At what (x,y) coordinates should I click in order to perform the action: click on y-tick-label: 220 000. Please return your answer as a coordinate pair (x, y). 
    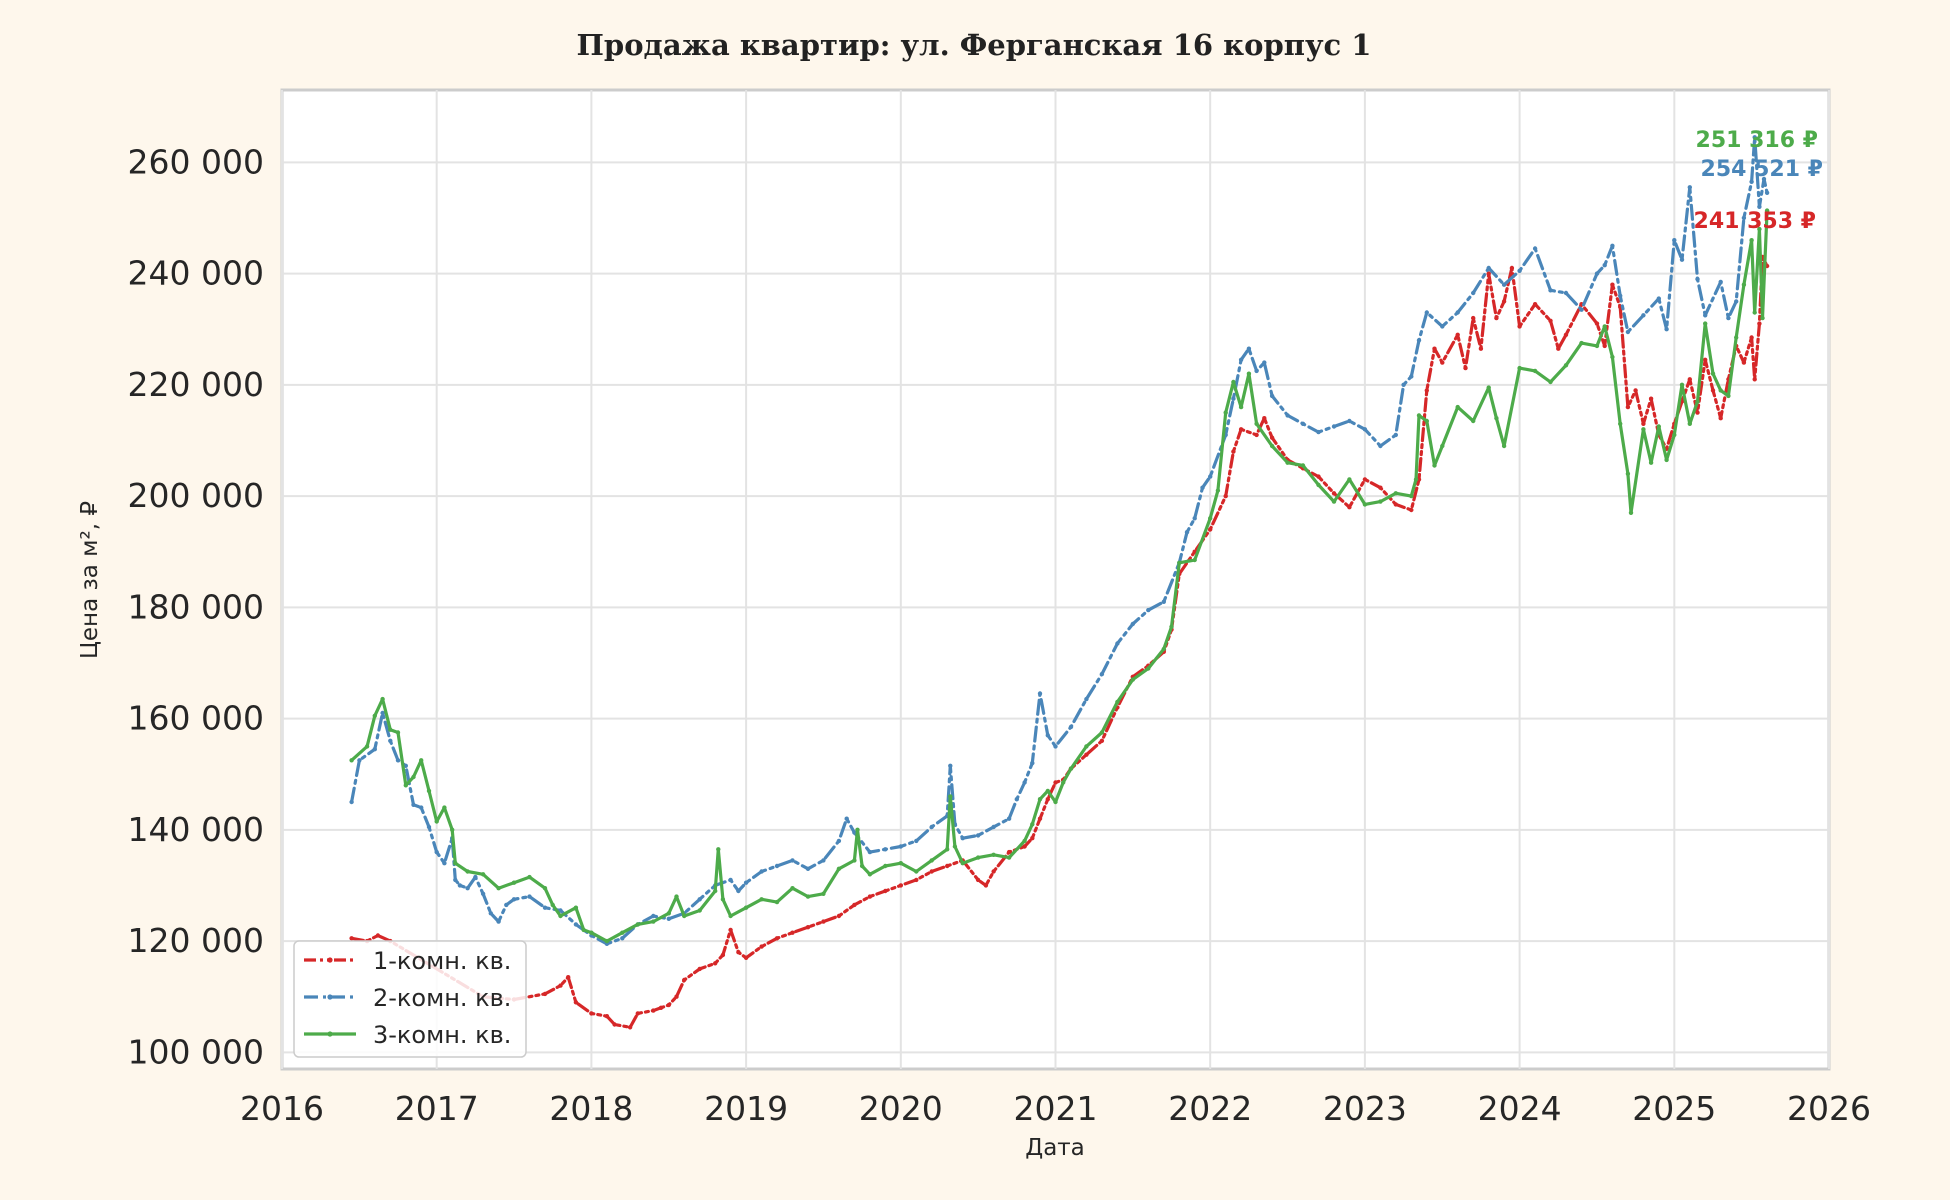
    Looking at the image, I should click on (196, 384).